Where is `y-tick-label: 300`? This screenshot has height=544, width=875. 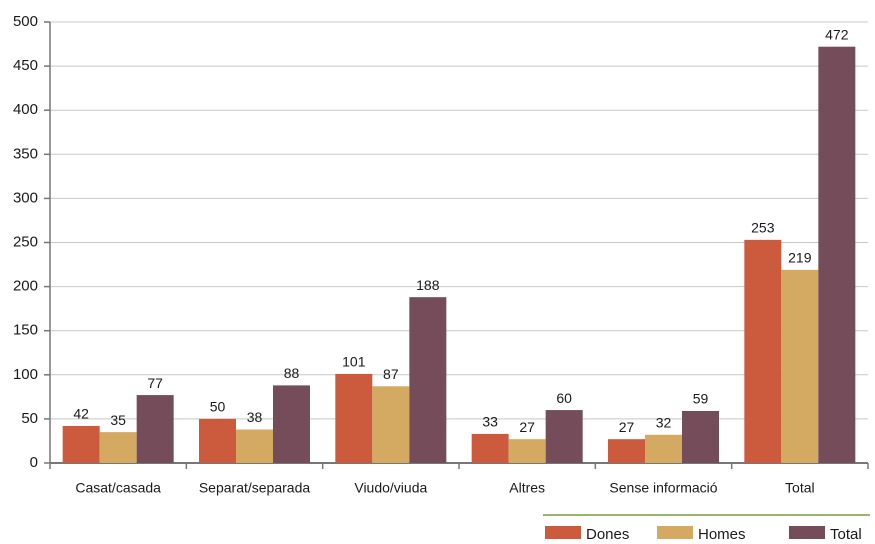
y-tick-label: 300 is located at coordinates (25, 197).